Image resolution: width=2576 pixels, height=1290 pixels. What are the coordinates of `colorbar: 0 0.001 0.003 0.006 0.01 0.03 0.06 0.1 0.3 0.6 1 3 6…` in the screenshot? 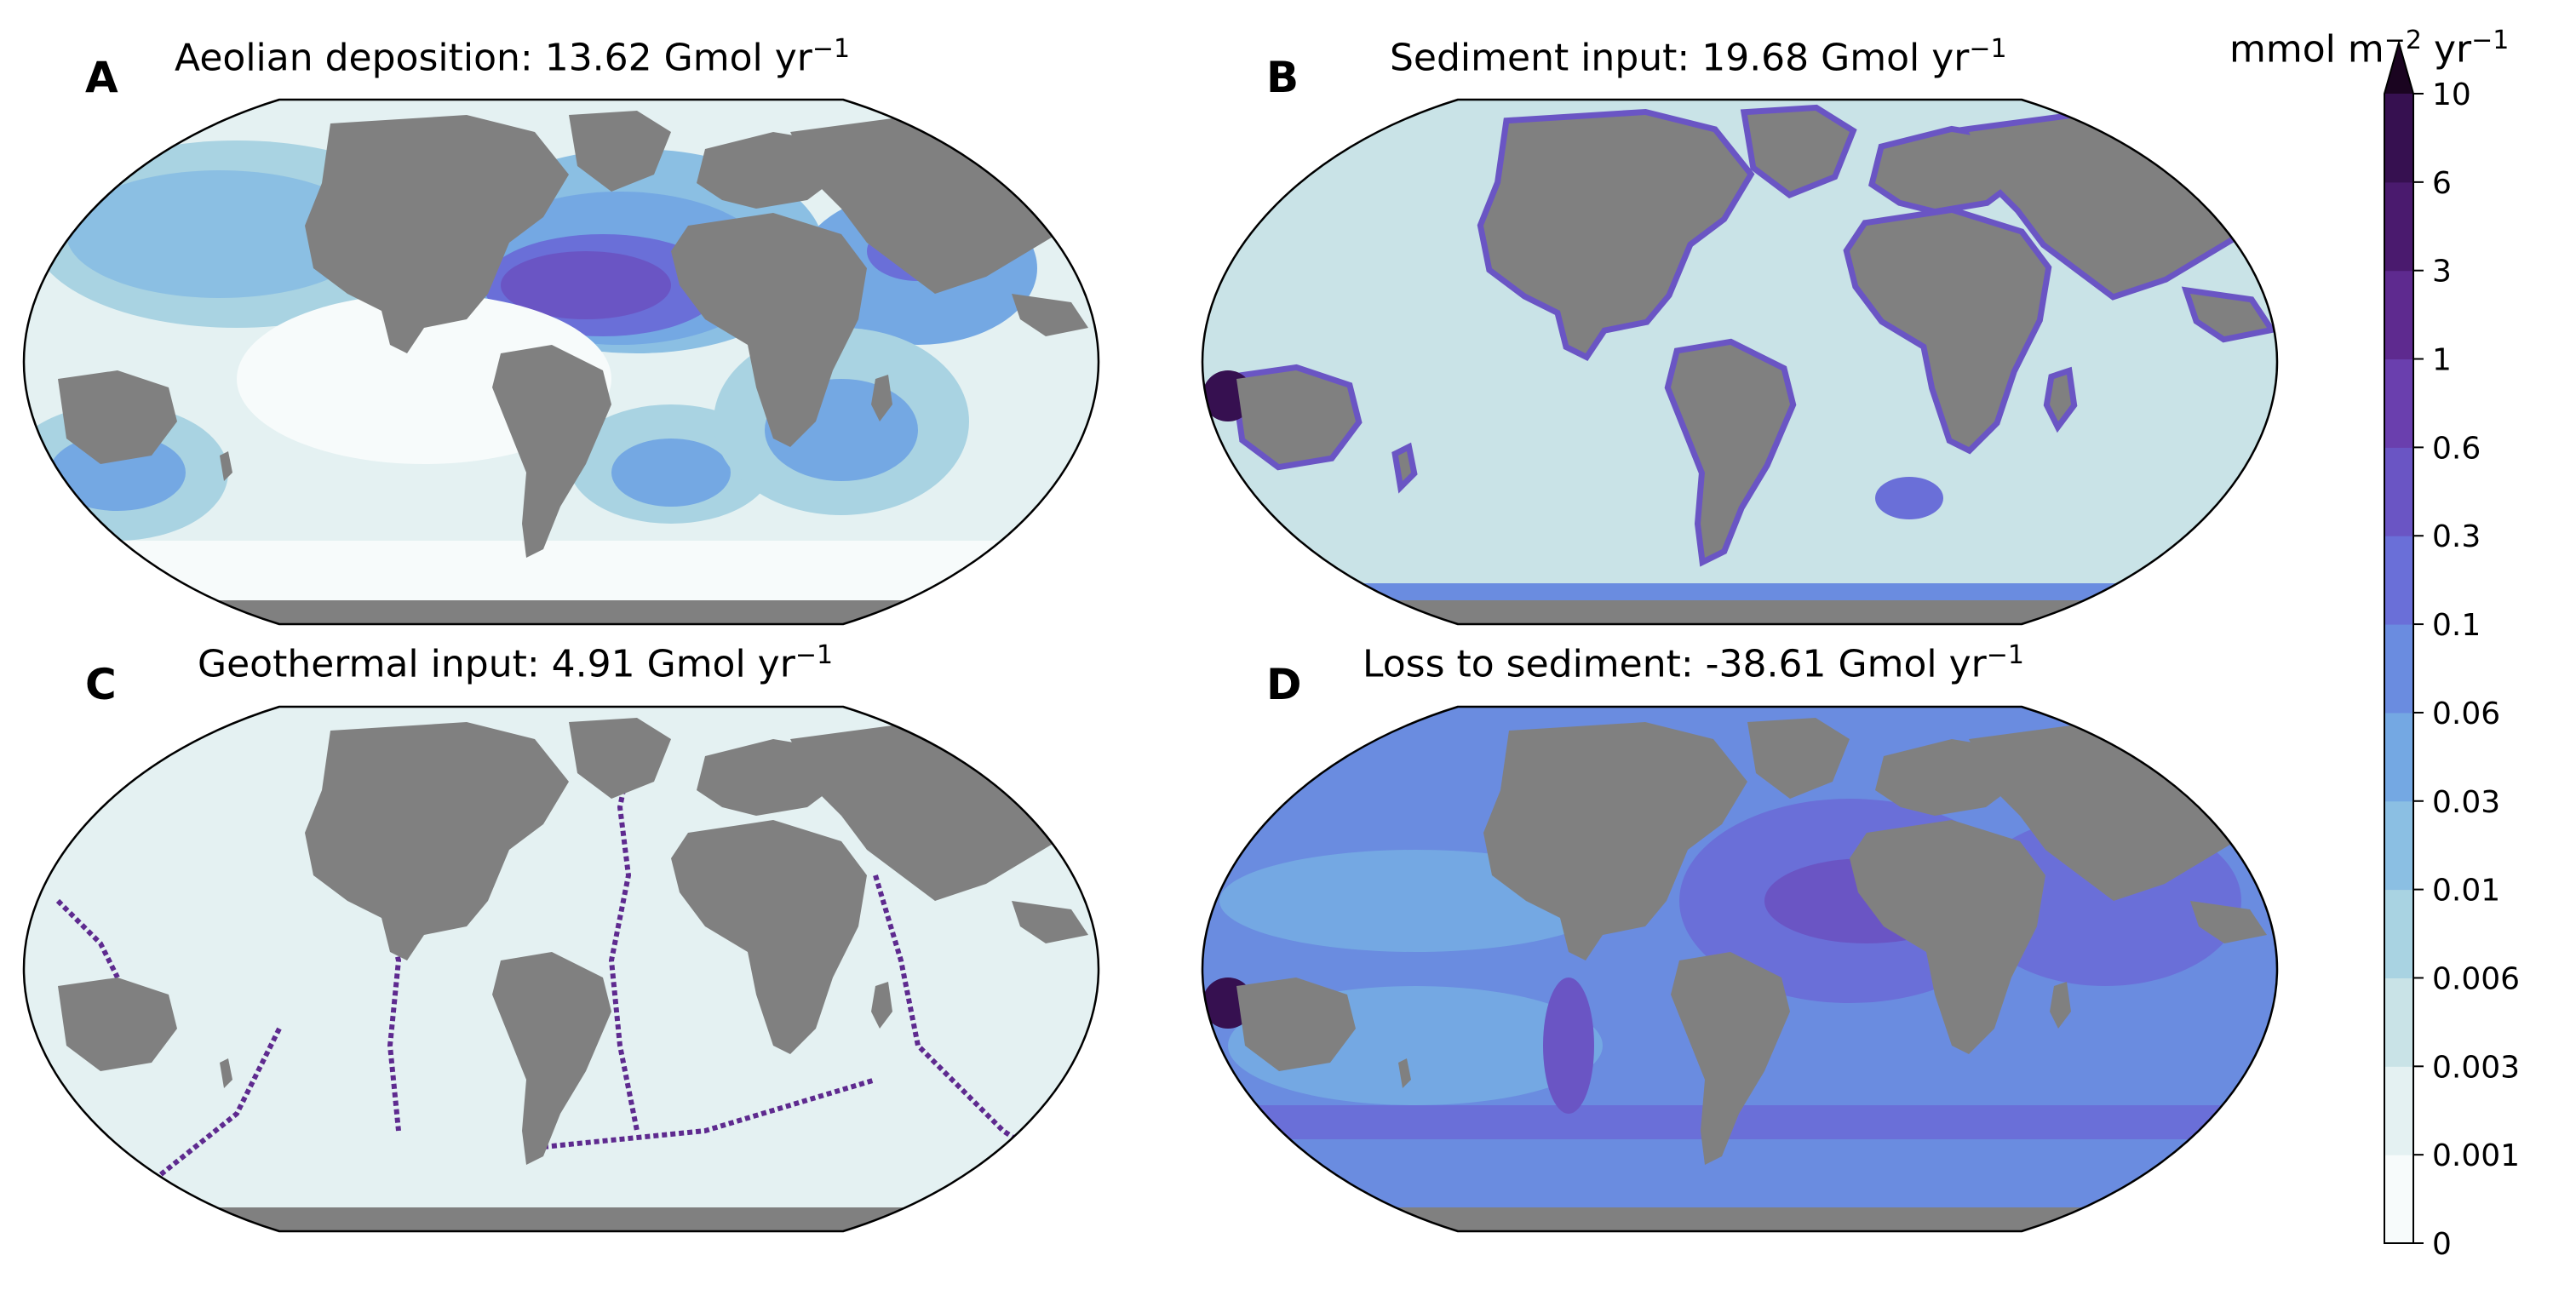 It's located at (2452, 650).